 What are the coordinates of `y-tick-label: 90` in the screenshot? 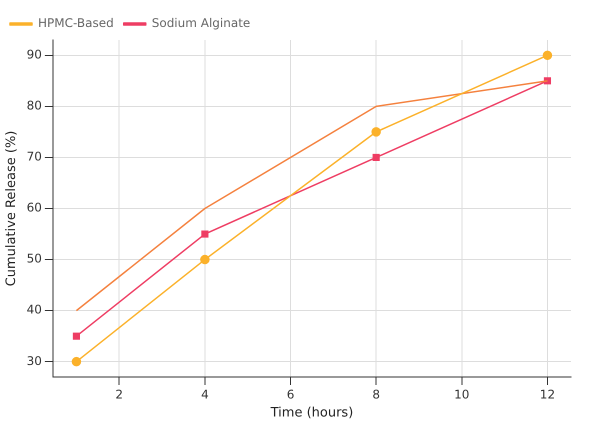 It's located at (34, 54).